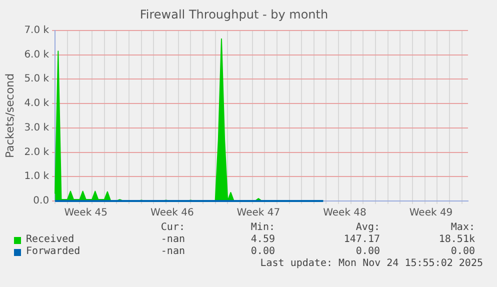 The height and width of the screenshot is (287, 497). Describe the element at coordinates (456, 239) in the screenshot. I see `text: 18.51k` at that location.